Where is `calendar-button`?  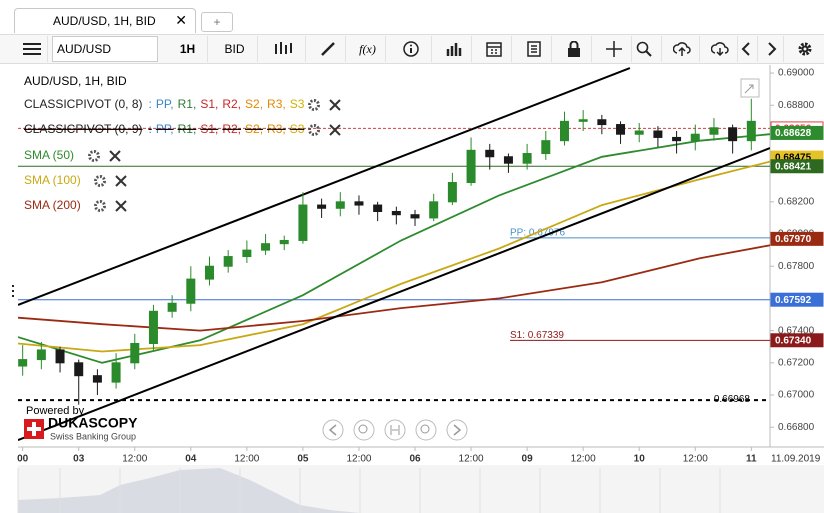 calendar-button is located at coordinates (494, 49).